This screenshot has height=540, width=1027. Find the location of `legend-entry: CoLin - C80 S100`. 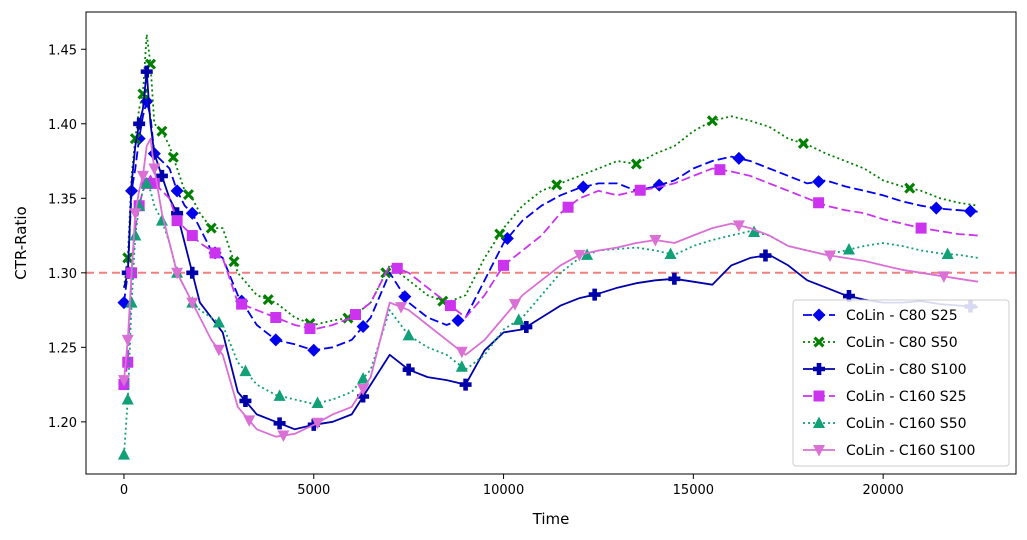

legend-entry: CoLin - C80 S100 is located at coordinates (885, 370).